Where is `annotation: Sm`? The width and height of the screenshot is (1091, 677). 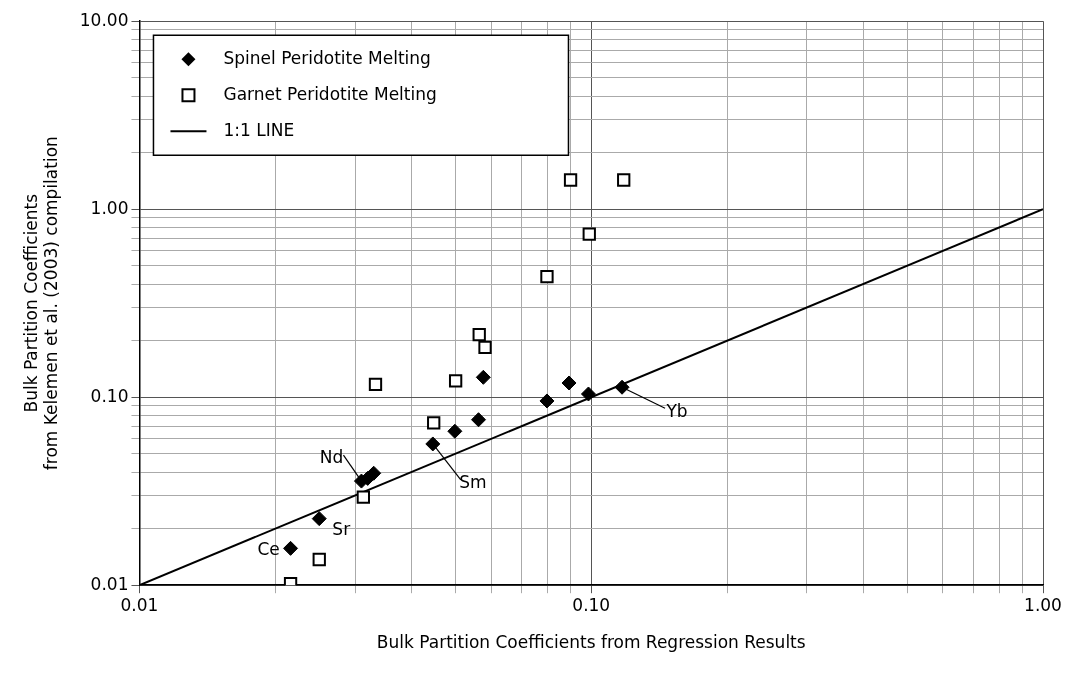 annotation: Sm is located at coordinates (473, 482).